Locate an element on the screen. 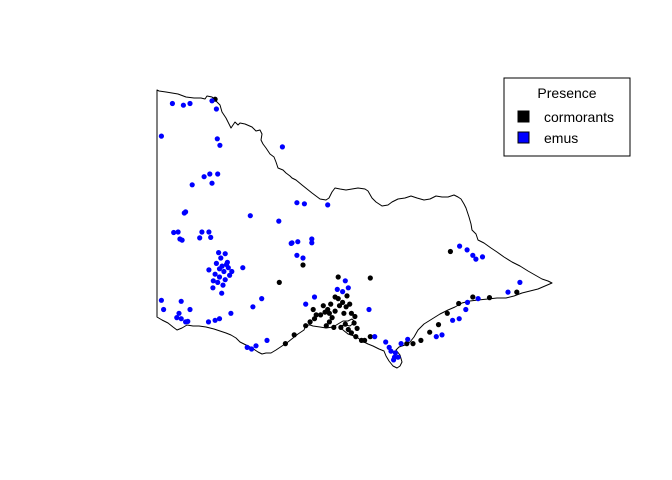 The image size is (672, 480). legend-swatch-cormorants is located at coordinates (523, 116).